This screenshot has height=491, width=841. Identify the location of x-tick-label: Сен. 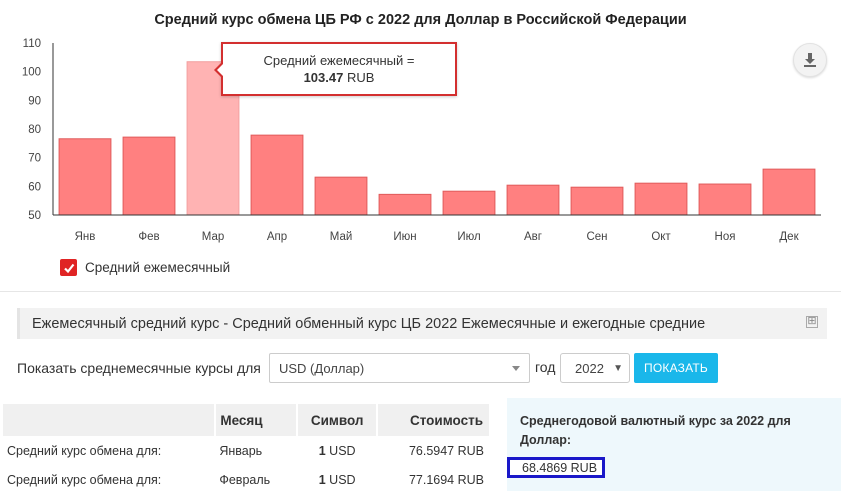
(596, 237).